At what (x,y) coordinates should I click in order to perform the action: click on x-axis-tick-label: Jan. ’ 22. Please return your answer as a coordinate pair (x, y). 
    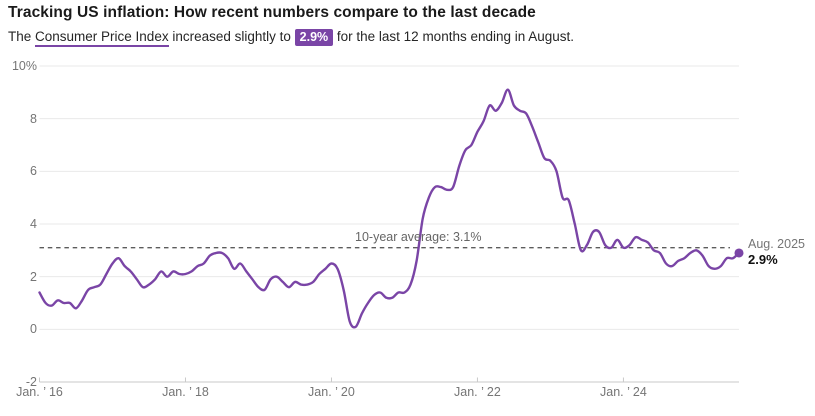
    Looking at the image, I should click on (477, 392).